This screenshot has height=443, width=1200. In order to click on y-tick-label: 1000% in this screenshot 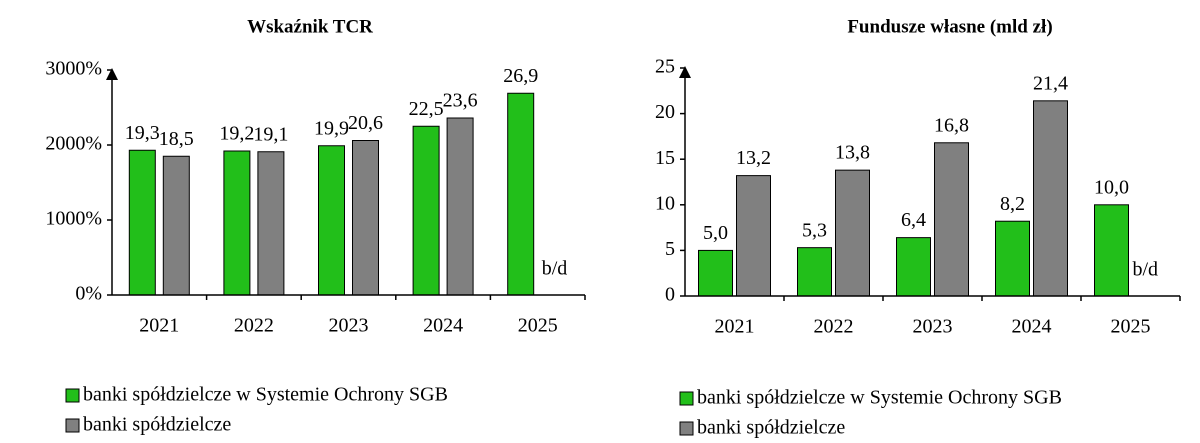, I will do `click(73, 219)`.